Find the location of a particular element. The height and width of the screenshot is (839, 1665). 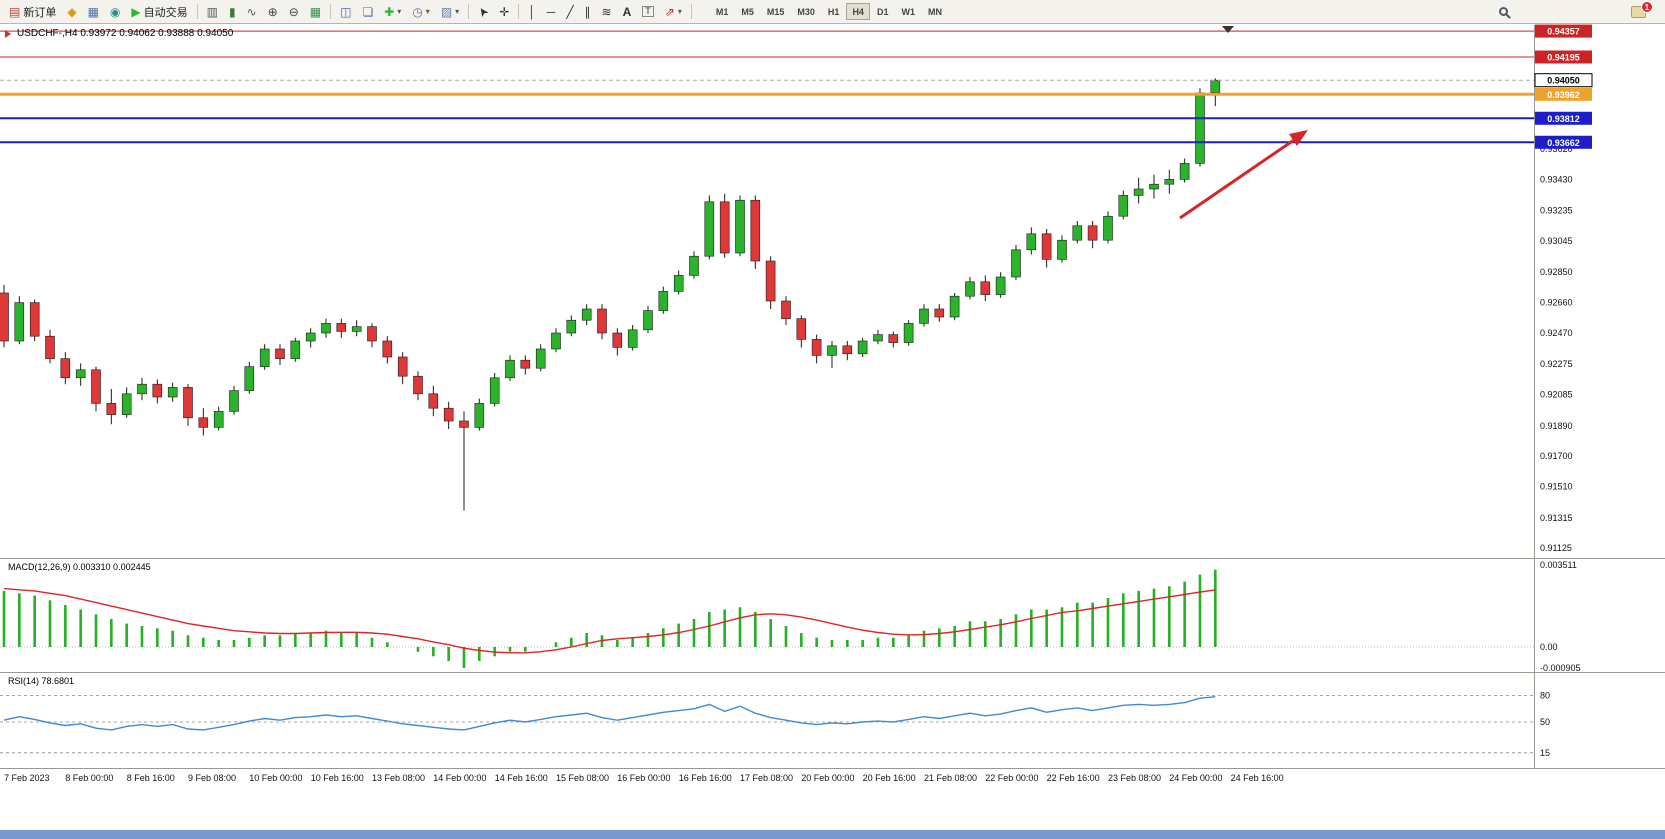

notifications-button: 1 is located at coordinates (1643, 11).